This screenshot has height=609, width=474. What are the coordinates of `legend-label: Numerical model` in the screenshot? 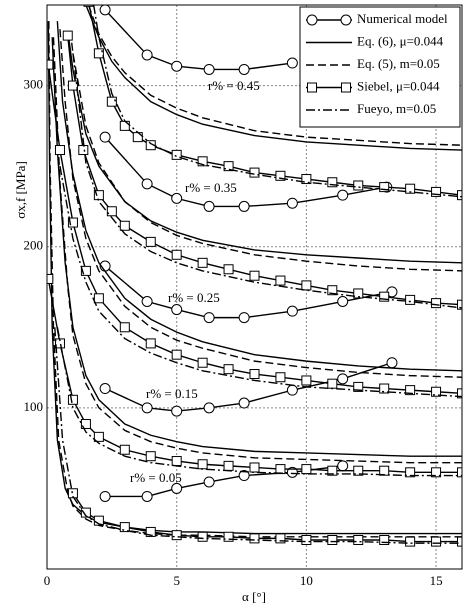 It's located at (402, 18).